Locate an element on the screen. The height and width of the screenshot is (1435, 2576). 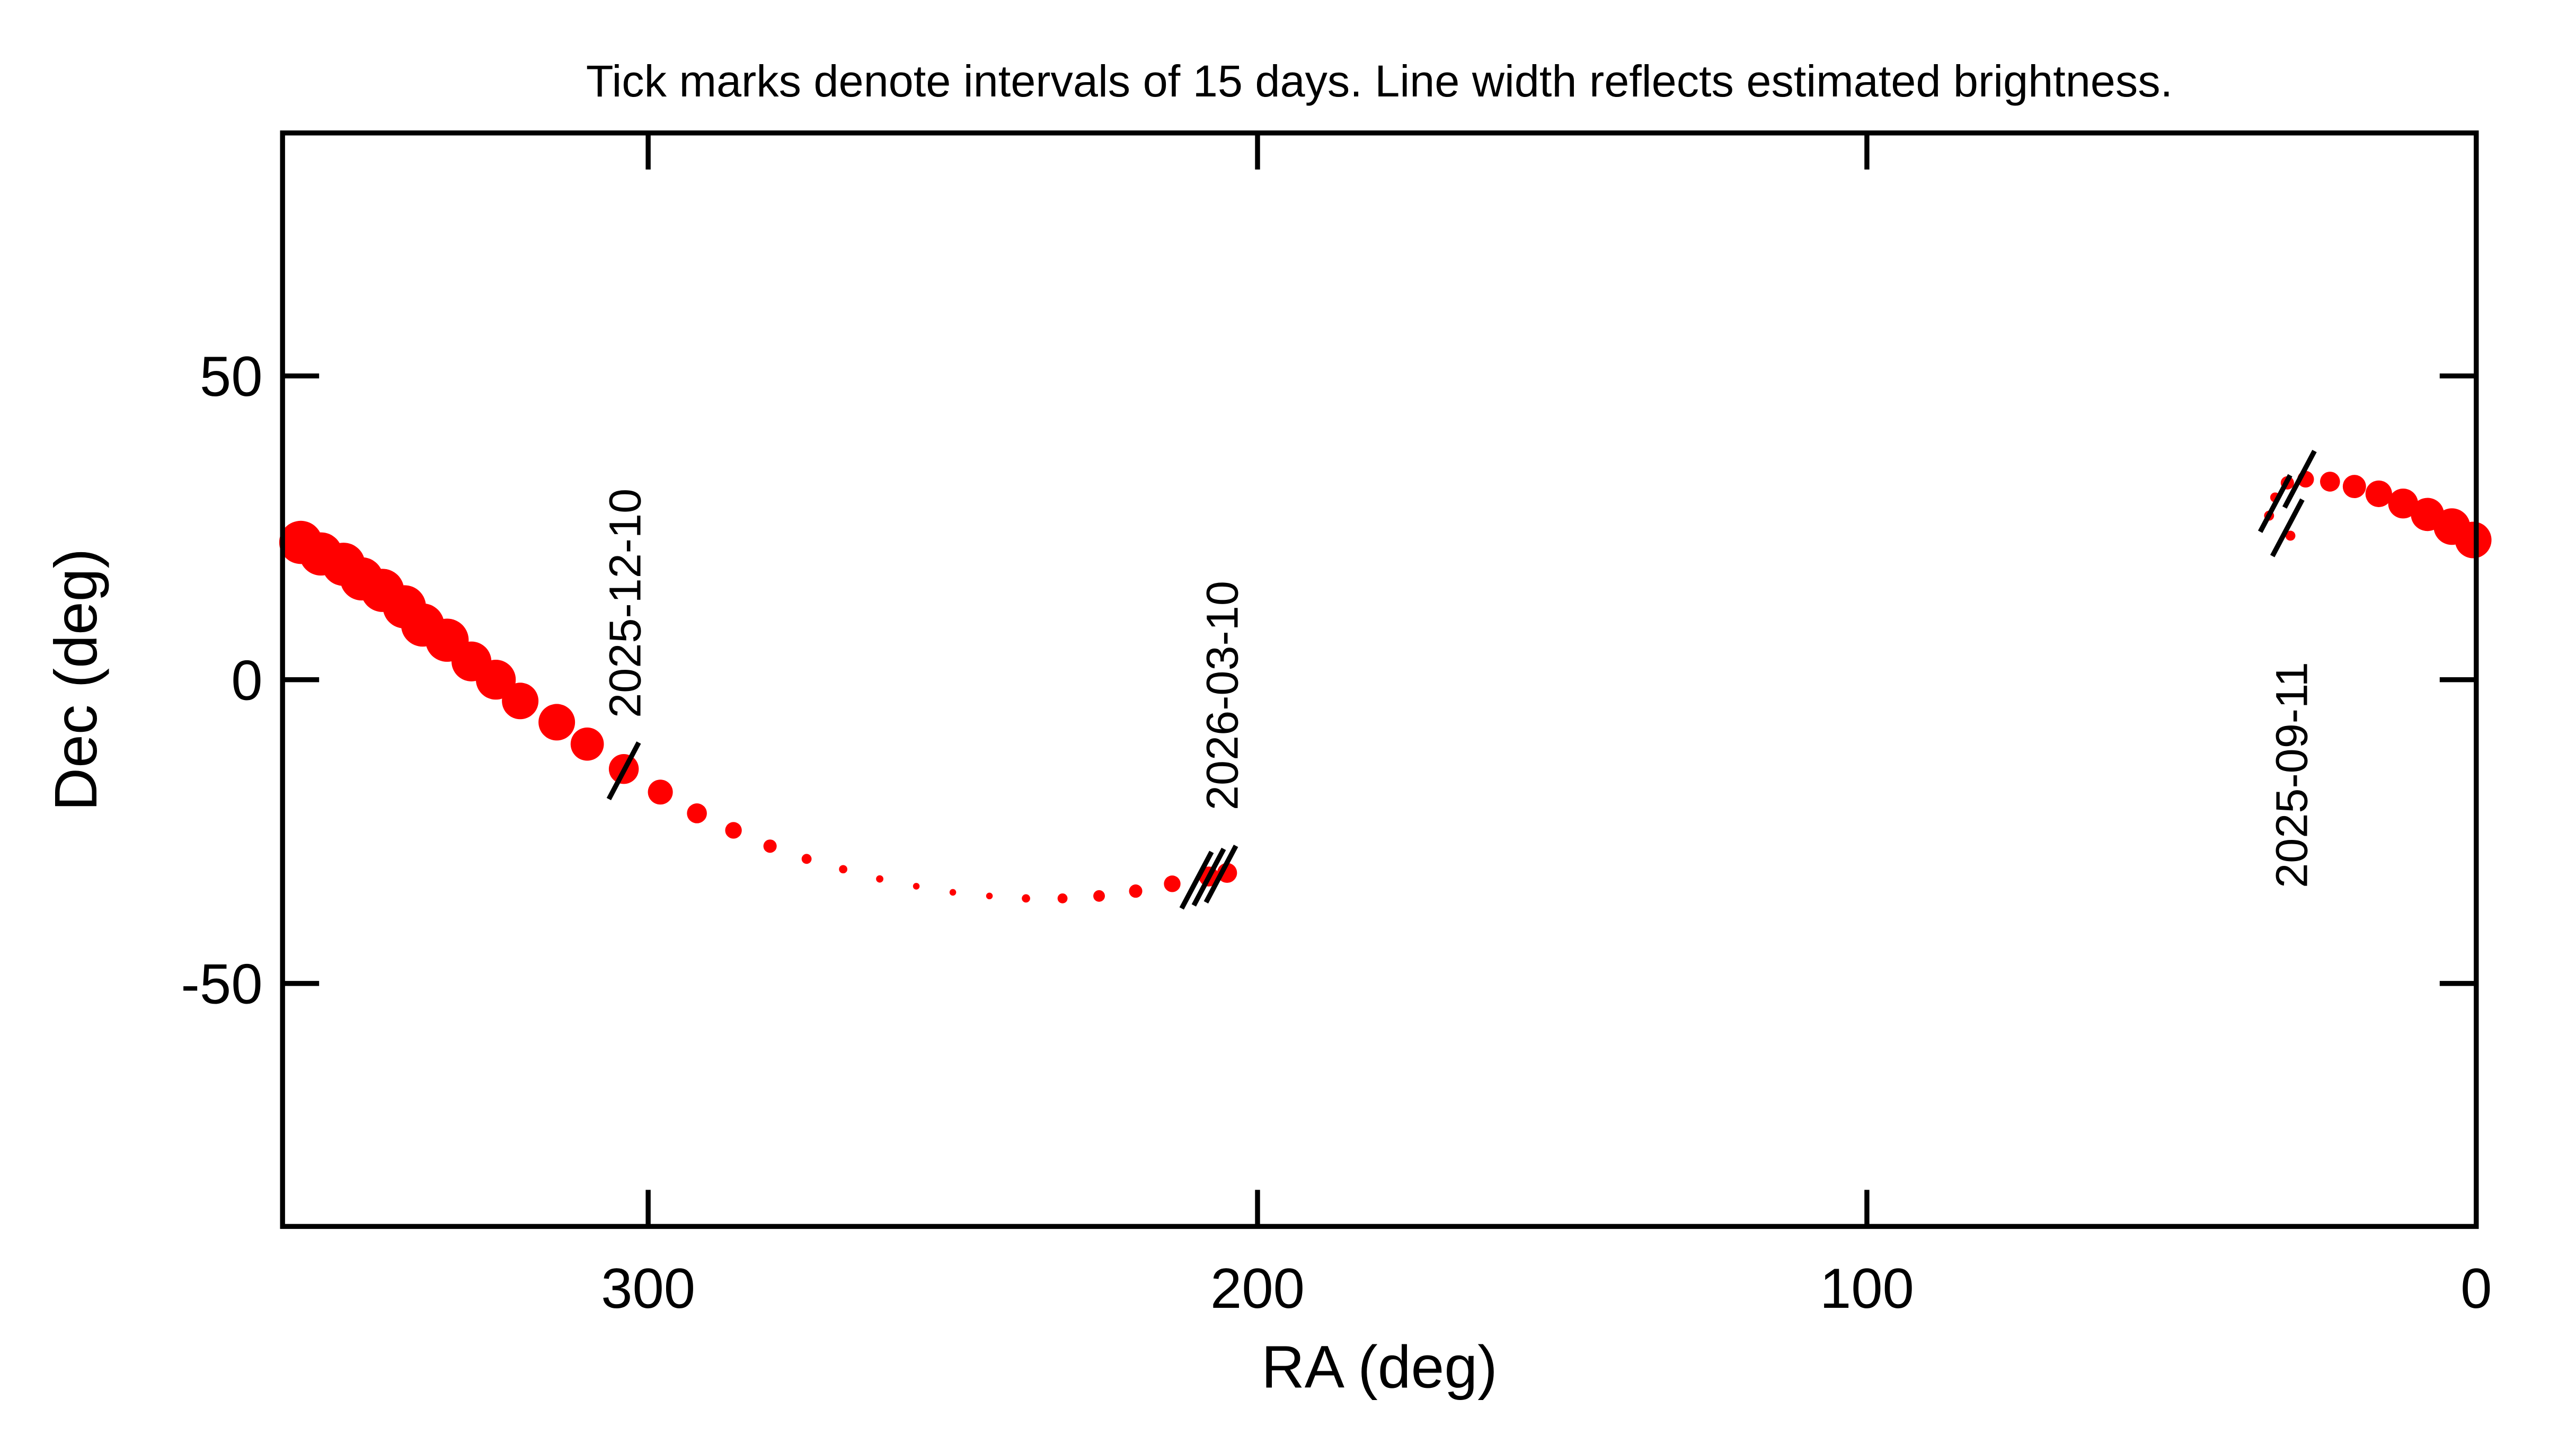
date-annotation: 2025-09-11 is located at coordinates (2291, 775).